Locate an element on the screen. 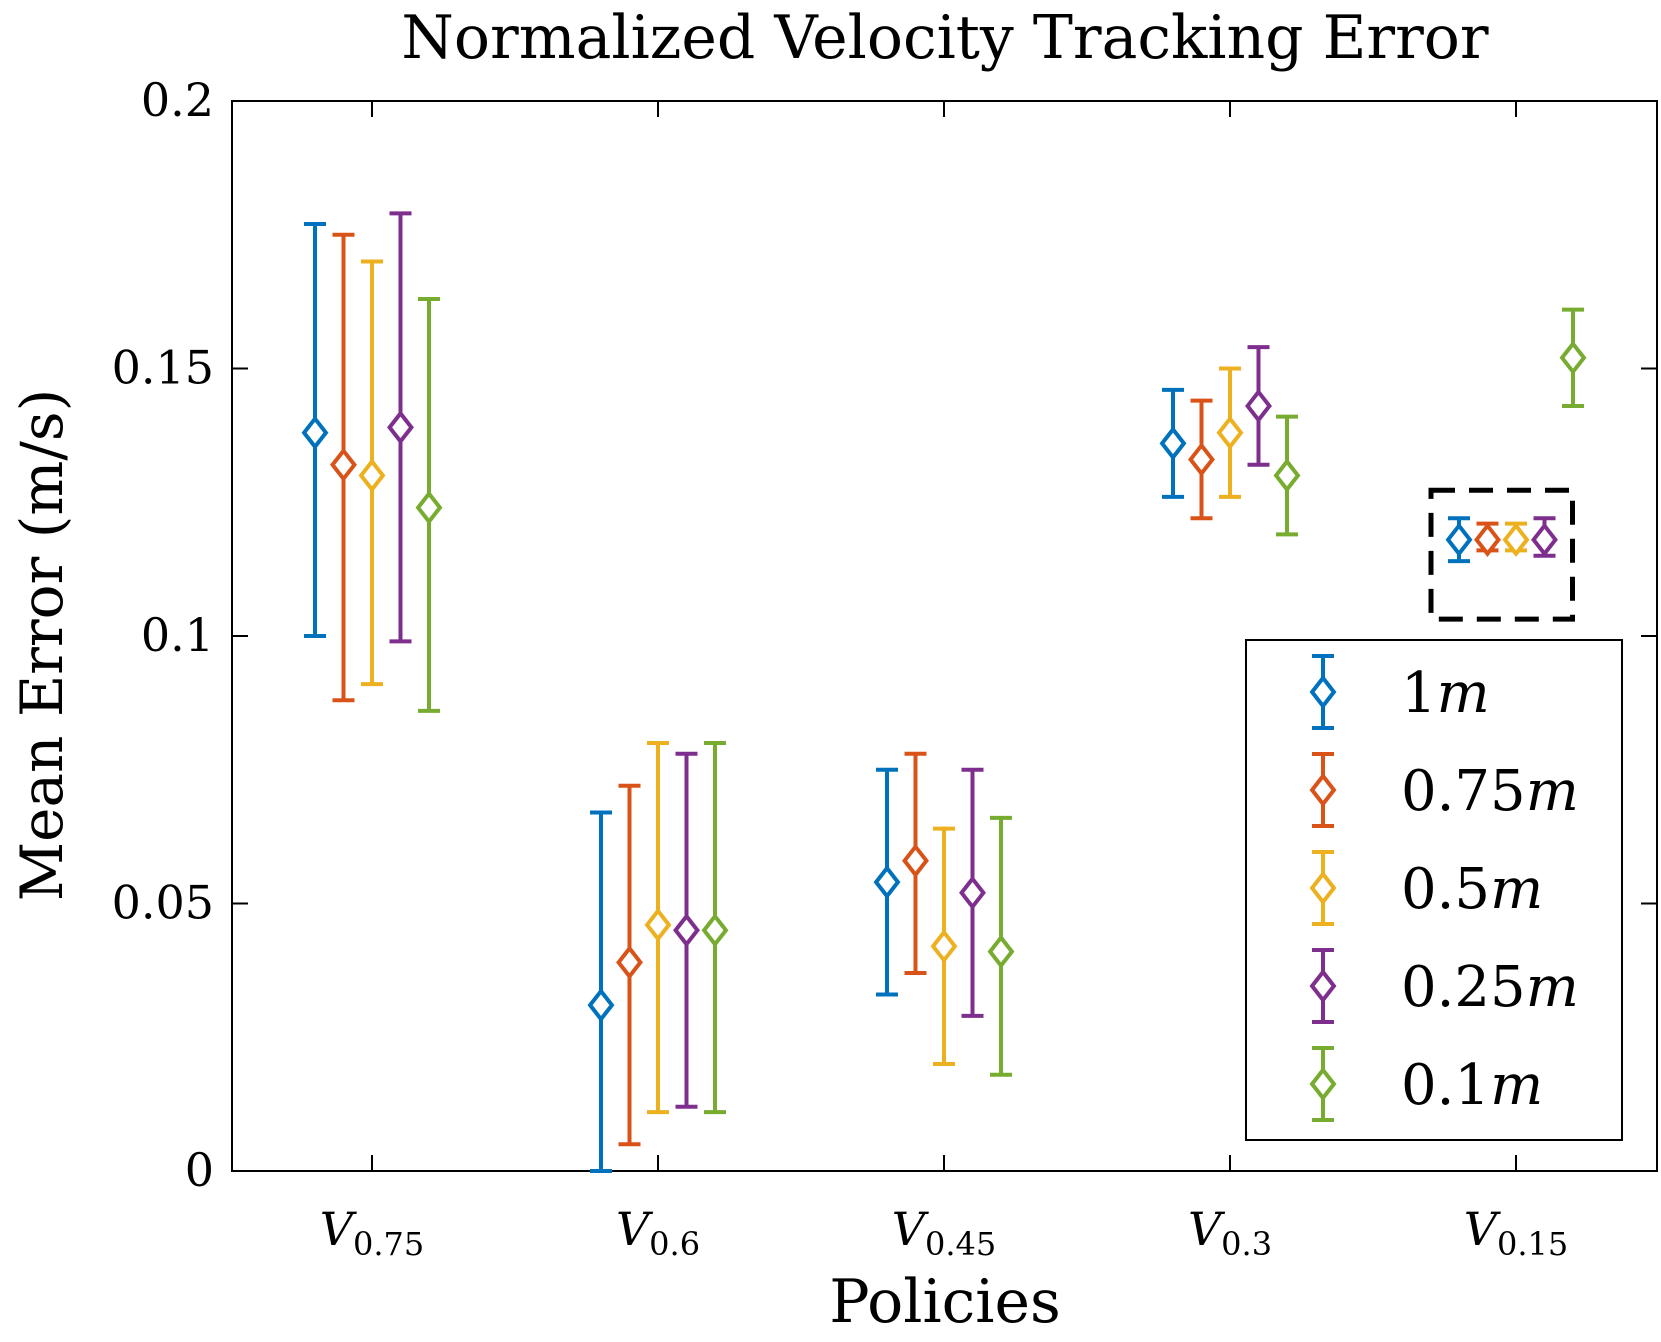 The width and height of the screenshot is (1661, 1342). legend: 1m 0.75m 0.5m 0.25m 0.1m is located at coordinates (1434, 890).